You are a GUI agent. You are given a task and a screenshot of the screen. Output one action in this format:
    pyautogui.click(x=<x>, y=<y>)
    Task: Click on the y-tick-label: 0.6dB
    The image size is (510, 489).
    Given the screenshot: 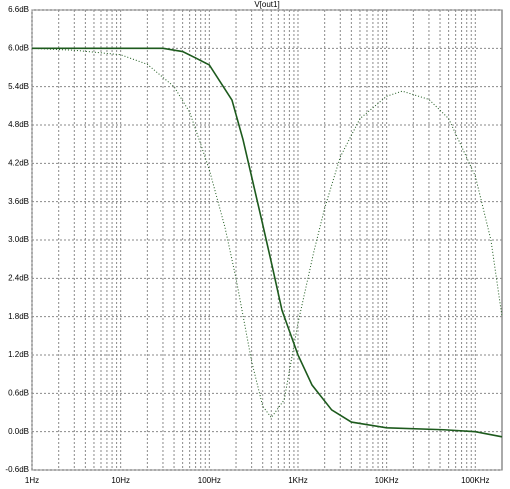 What is the action you would take?
    pyautogui.click(x=18, y=392)
    